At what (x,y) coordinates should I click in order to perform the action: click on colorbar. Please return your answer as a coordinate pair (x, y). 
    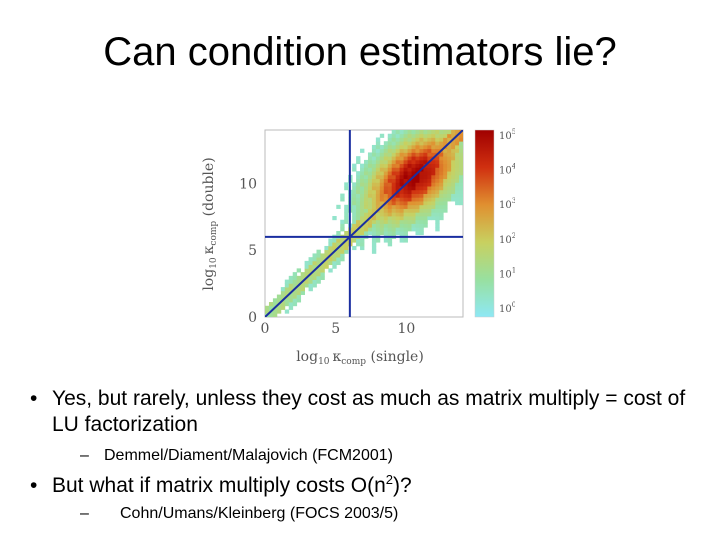
    Looking at the image, I should click on (484, 223).